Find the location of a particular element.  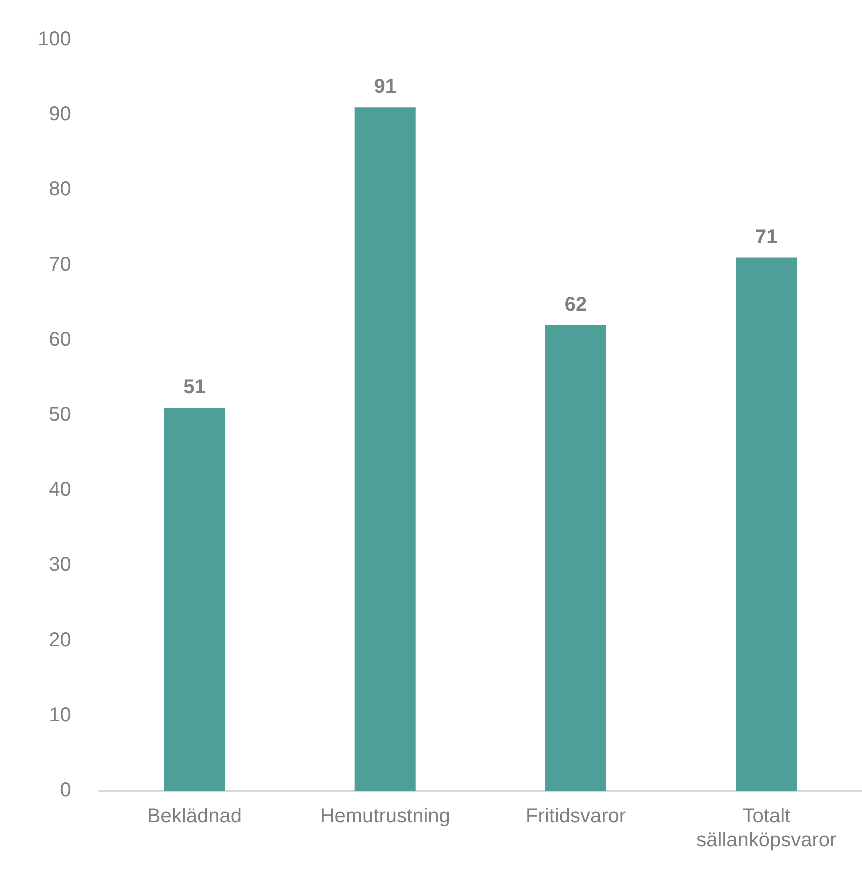

y-tick-label: 30 is located at coordinates (60, 565).